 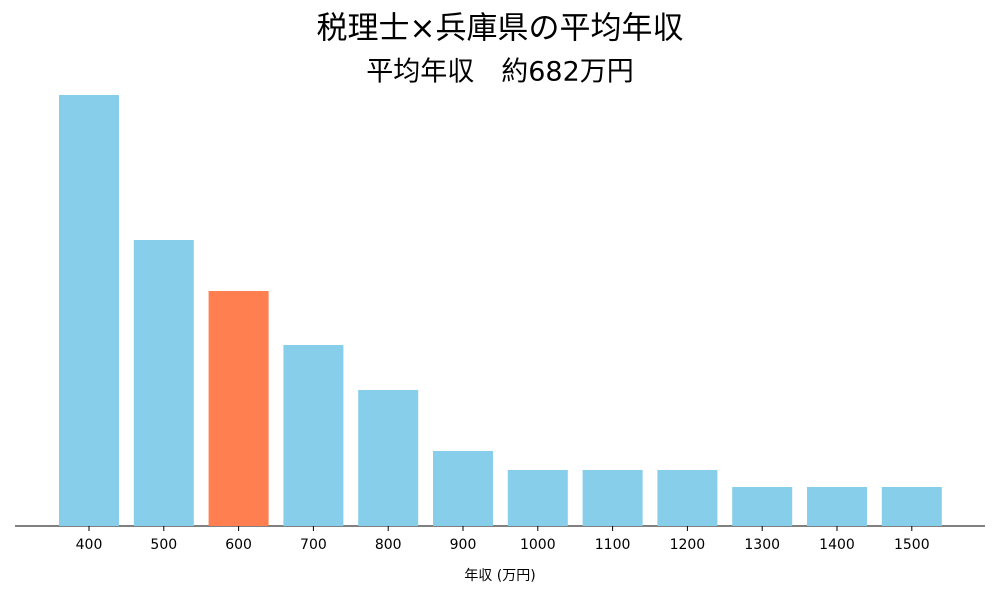 I want to click on x-tick-label: 400, so click(x=89, y=545).